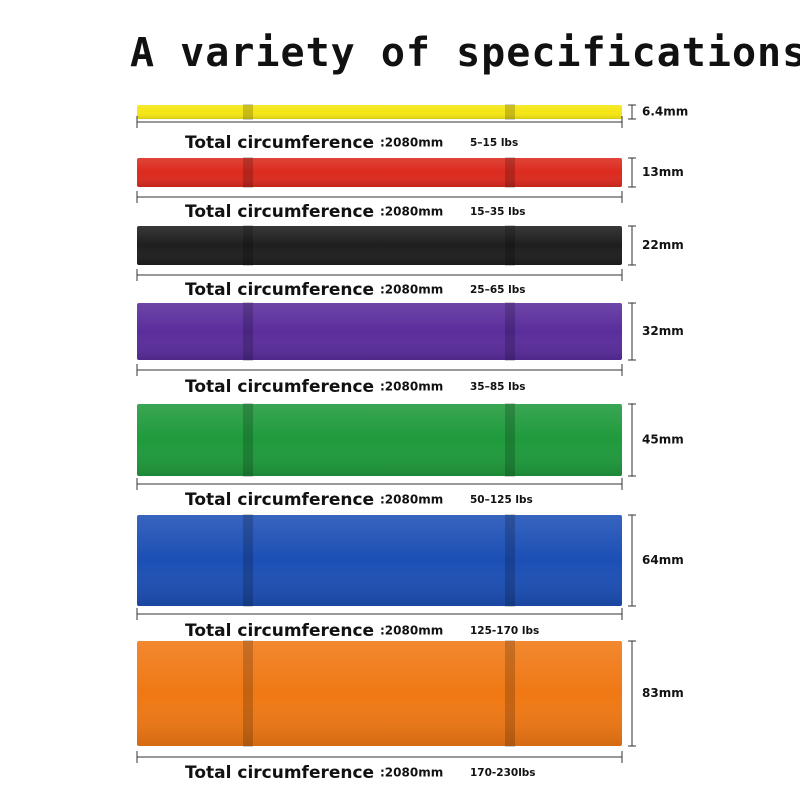 The image size is (800, 804). I want to click on thickness: 32mm, so click(663, 331).